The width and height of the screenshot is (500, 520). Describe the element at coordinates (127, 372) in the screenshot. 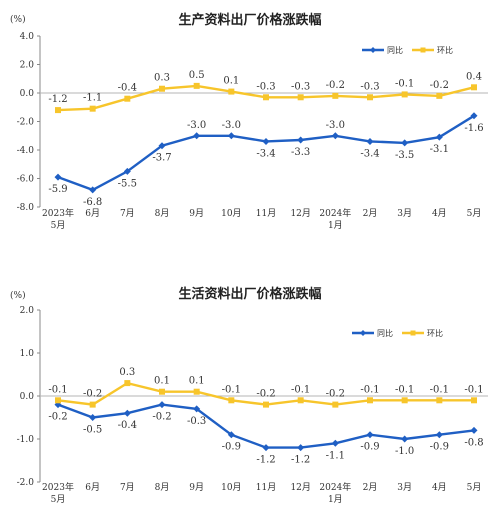

I see `data-label: 0.3` at that location.